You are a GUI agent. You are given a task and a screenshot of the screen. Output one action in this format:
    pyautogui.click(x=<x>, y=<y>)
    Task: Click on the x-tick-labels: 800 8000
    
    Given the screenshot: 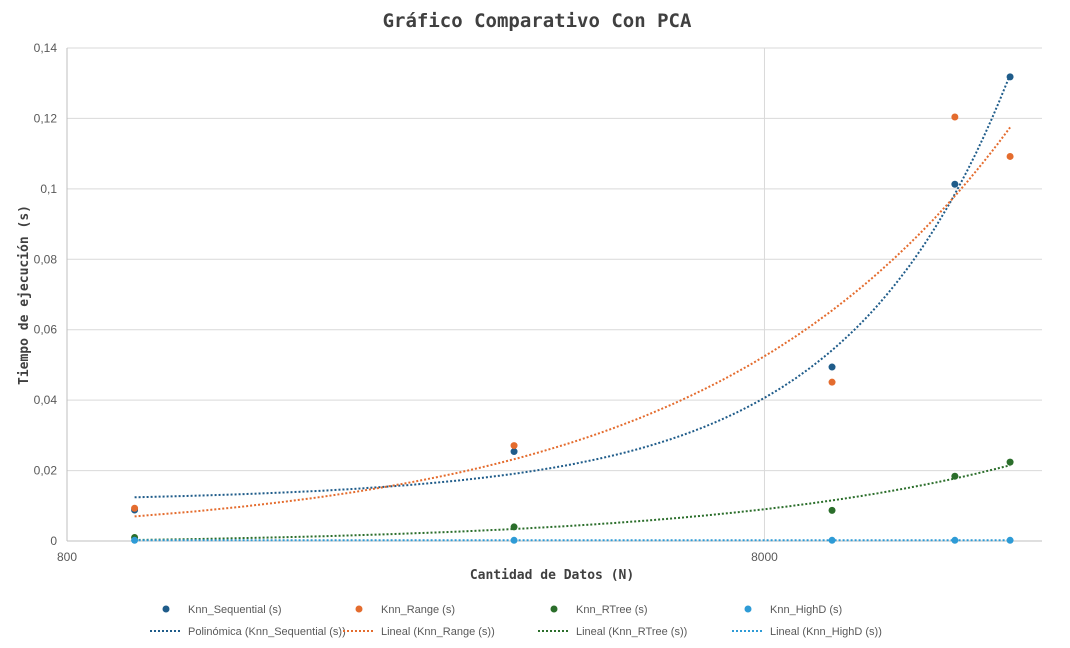 What is the action you would take?
    pyautogui.click(x=417, y=557)
    